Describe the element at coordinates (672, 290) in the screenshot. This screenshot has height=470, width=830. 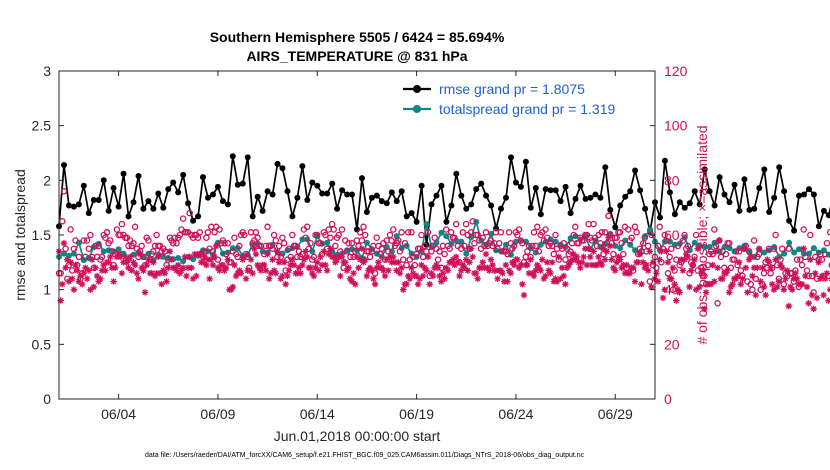
I see `y-right-tick-label: 40` at that location.